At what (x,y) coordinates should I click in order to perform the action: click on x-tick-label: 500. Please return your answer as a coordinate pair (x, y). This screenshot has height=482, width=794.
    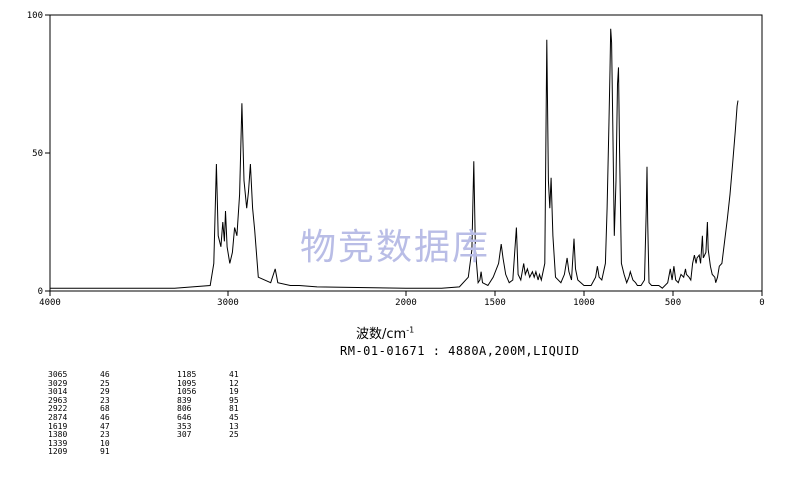
    Looking at the image, I should click on (673, 303).